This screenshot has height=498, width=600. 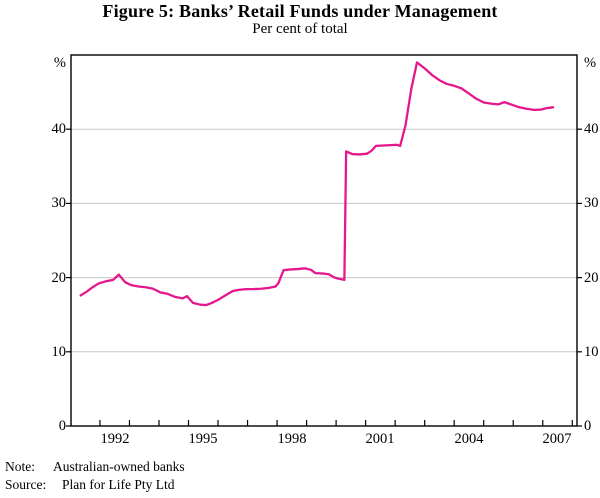 I want to click on source-text: Plan for Life Pty Ltd, so click(x=118, y=484).